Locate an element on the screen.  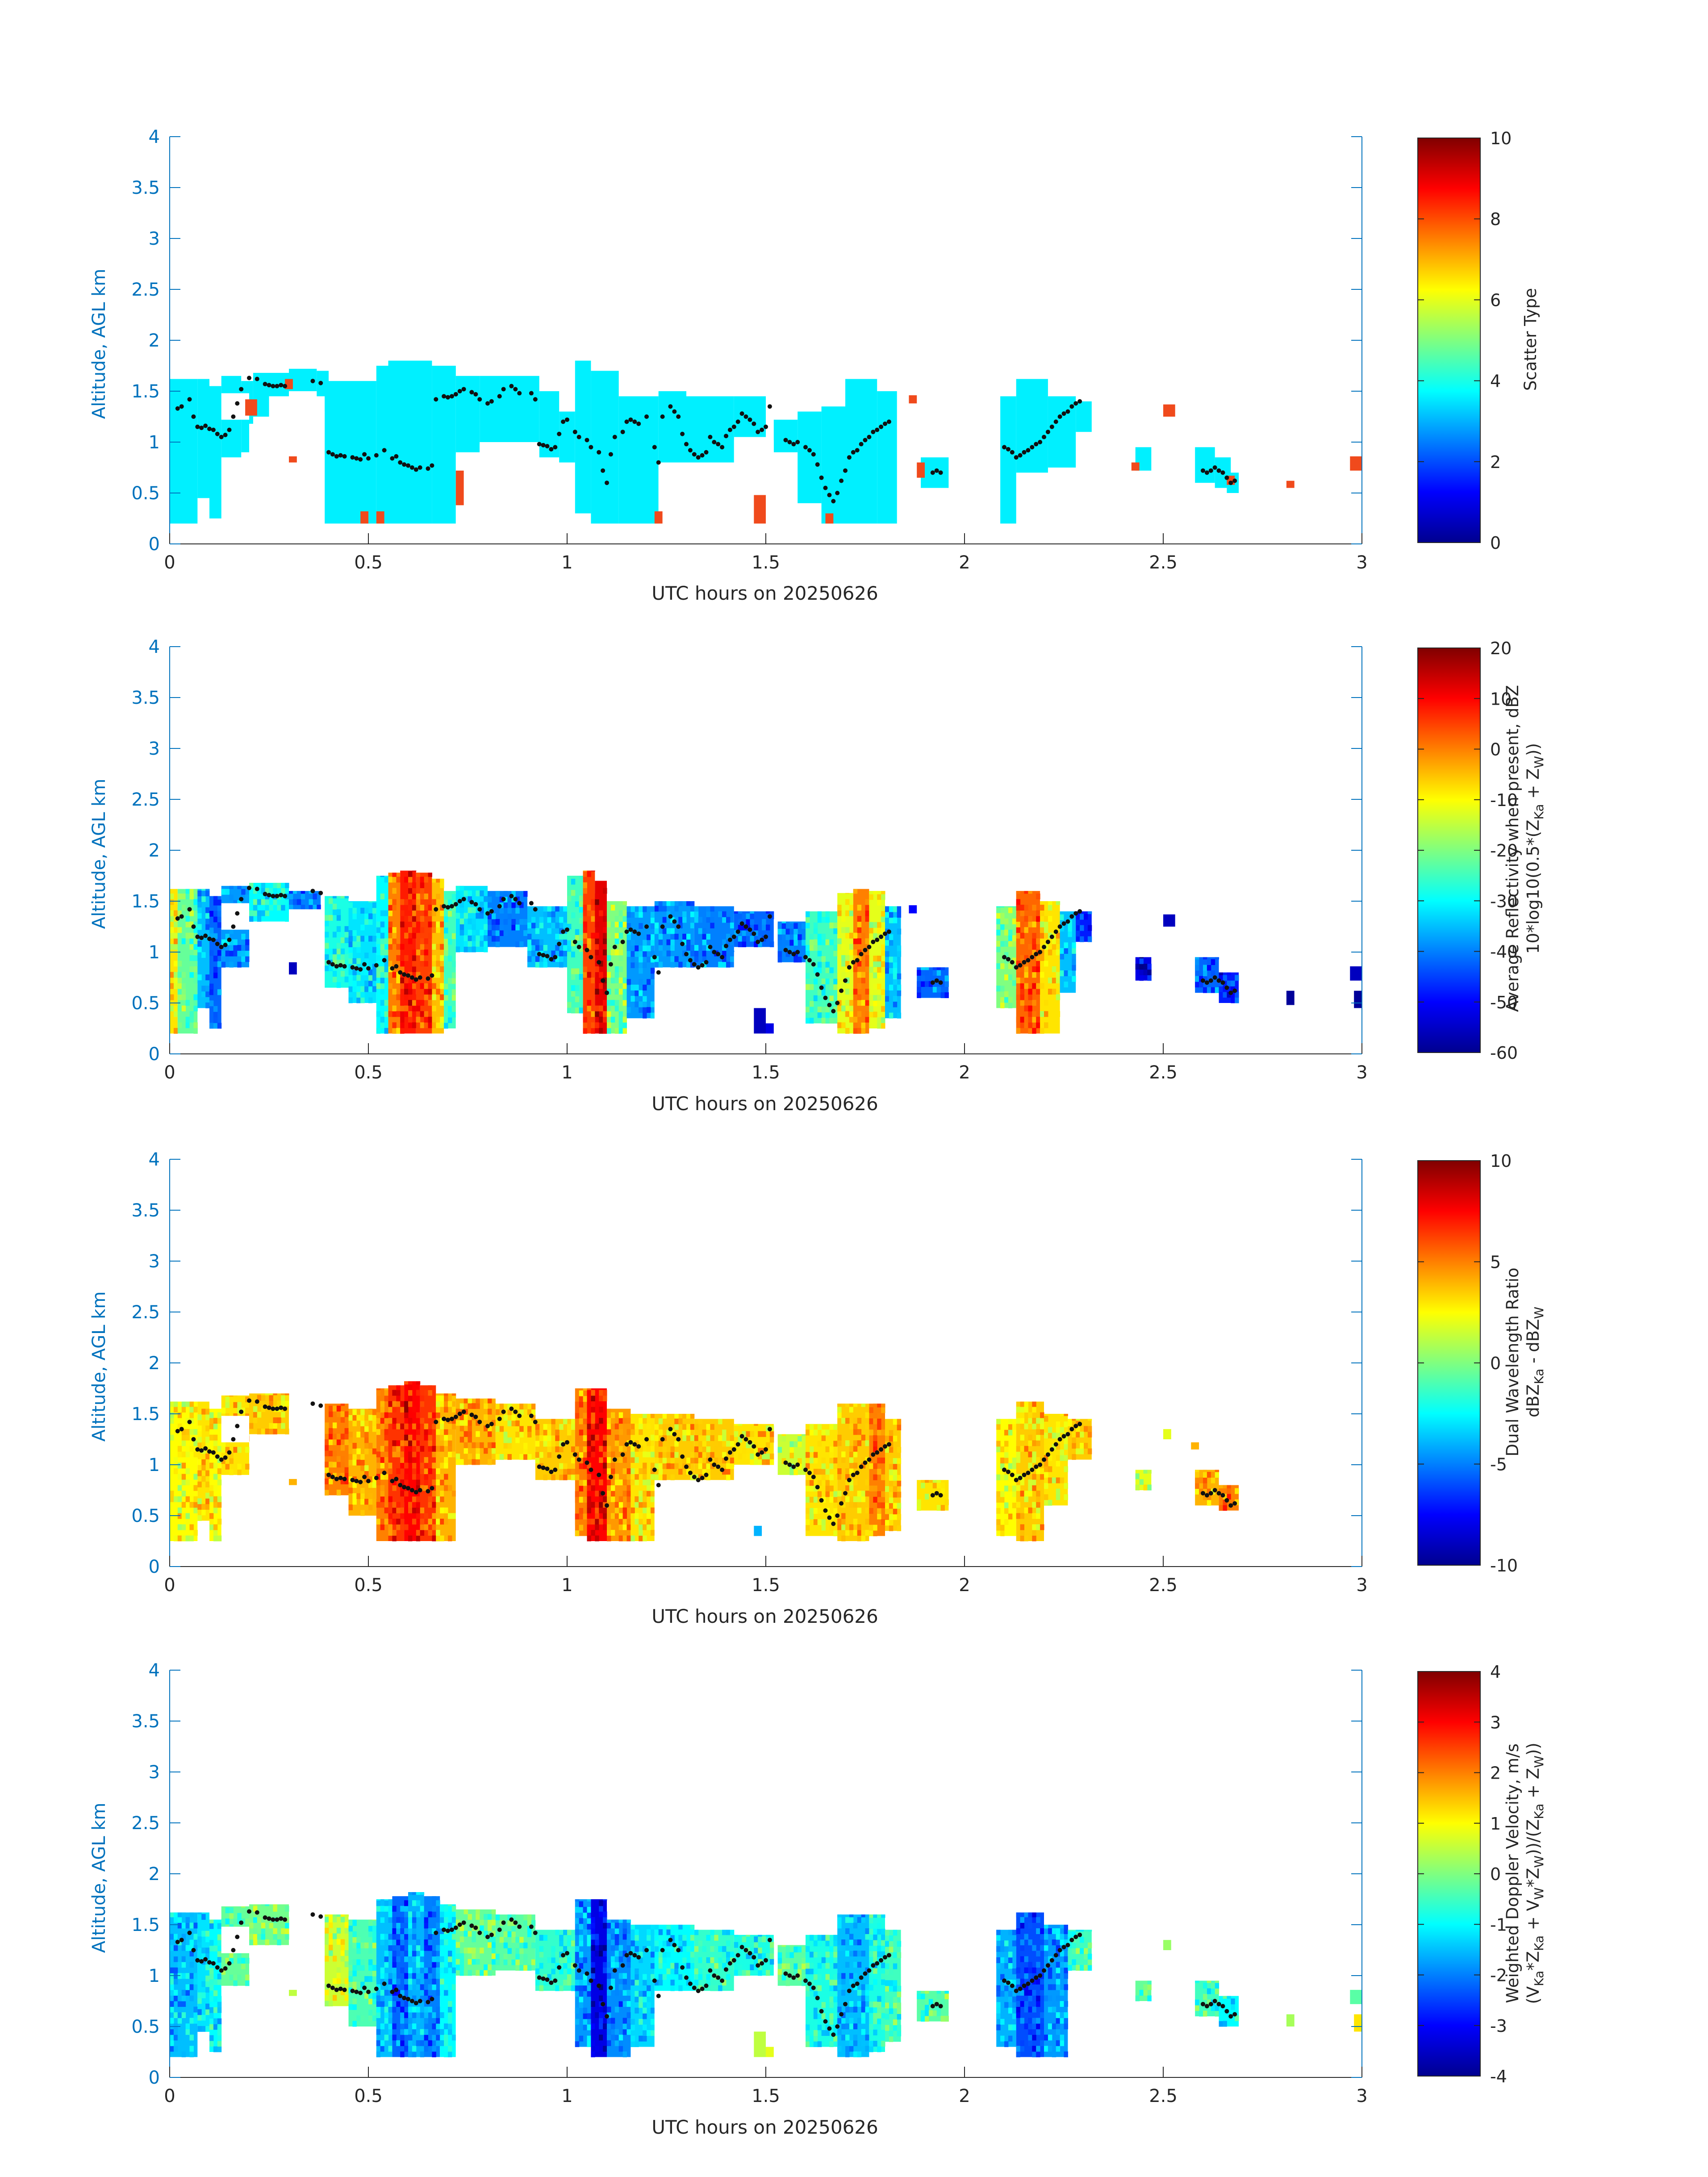
x-tick-label: 0.5 is located at coordinates (368, 562).